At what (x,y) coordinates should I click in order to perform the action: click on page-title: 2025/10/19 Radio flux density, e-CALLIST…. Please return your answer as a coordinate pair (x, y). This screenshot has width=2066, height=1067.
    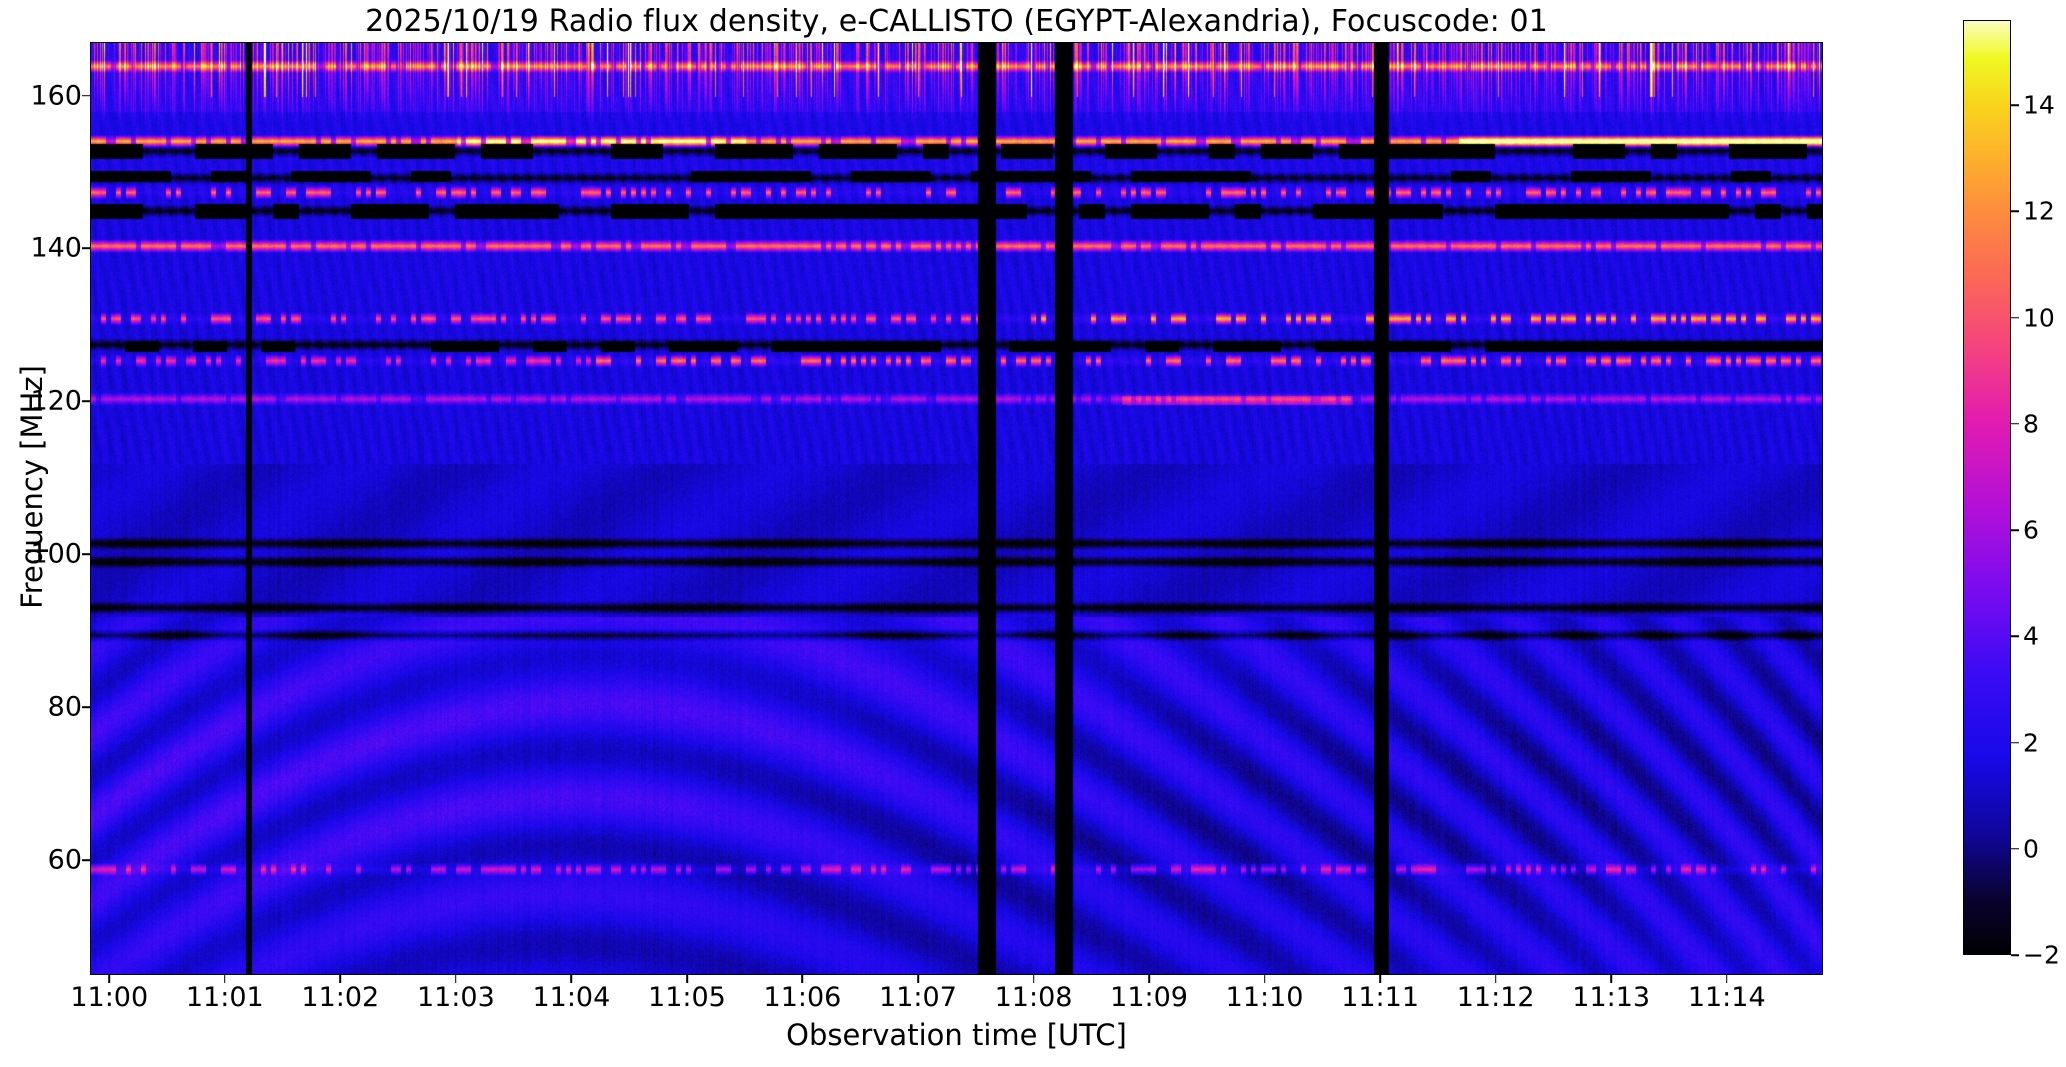
    Looking at the image, I should click on (956, 21).